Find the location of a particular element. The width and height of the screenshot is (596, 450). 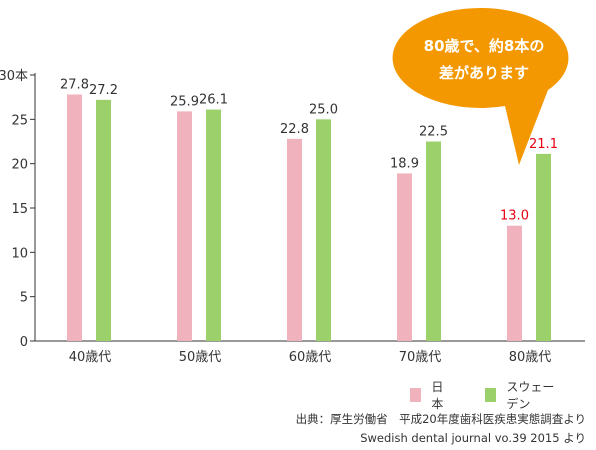

bar-value-label: 25.9 is located at coordinates (184, 101).